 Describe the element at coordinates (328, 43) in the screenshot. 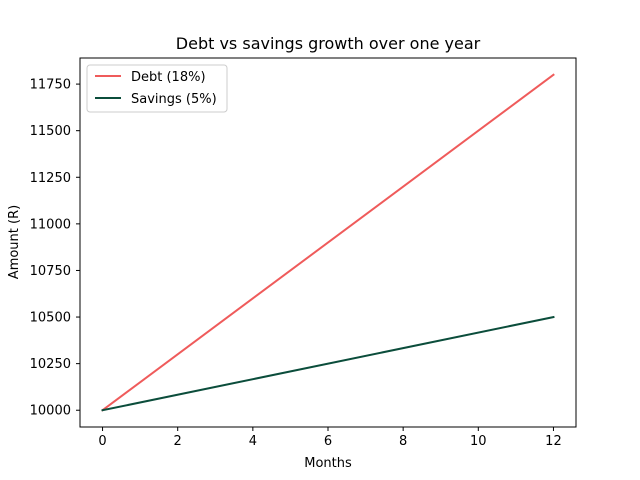

I see `chart-title: Debt vs savings growth over one year` at that location.